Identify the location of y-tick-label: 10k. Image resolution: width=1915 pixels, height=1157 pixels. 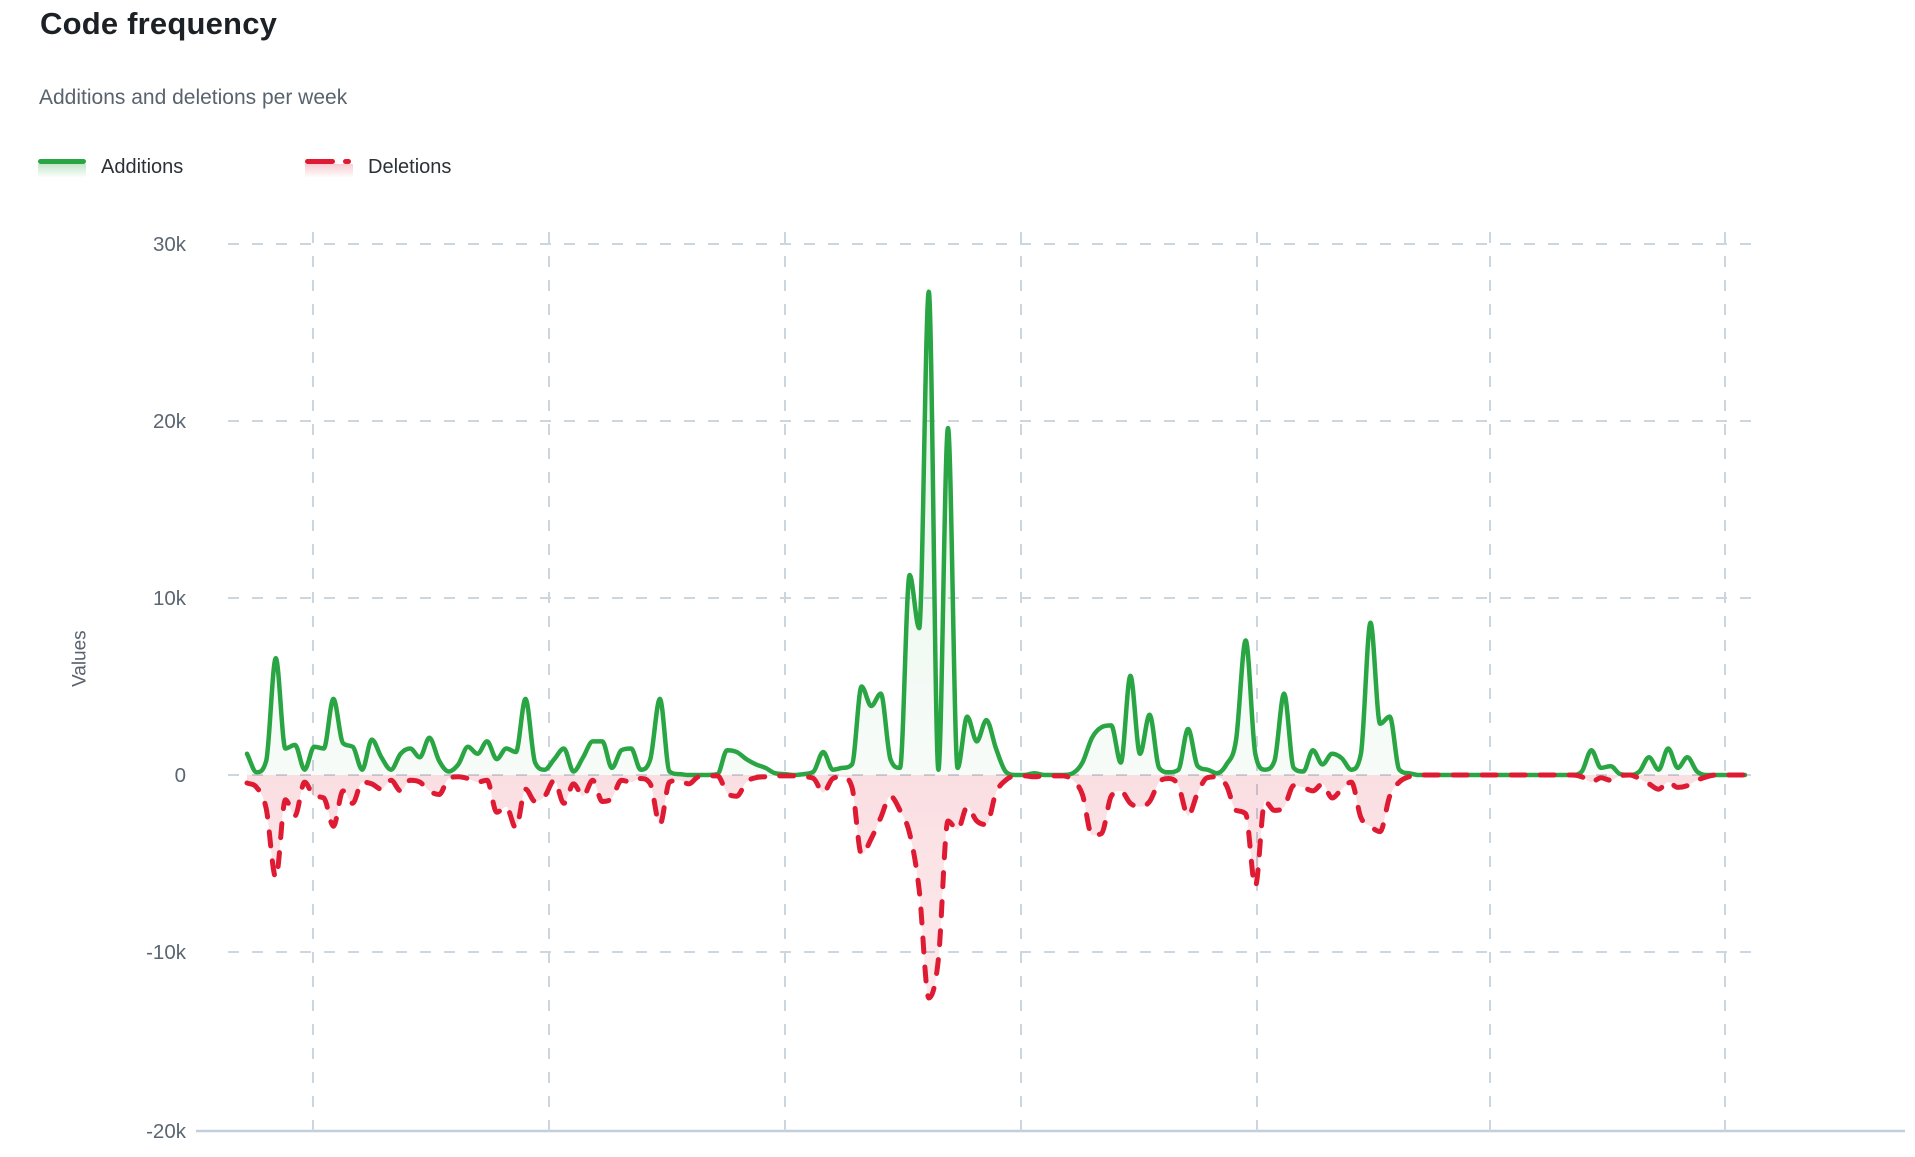
(170, 598).